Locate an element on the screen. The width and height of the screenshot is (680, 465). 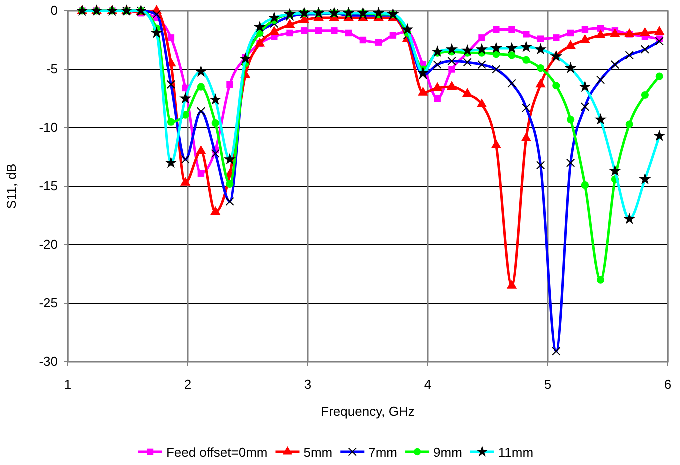
legend-label: 11mm is located at coordinates (516, 452).